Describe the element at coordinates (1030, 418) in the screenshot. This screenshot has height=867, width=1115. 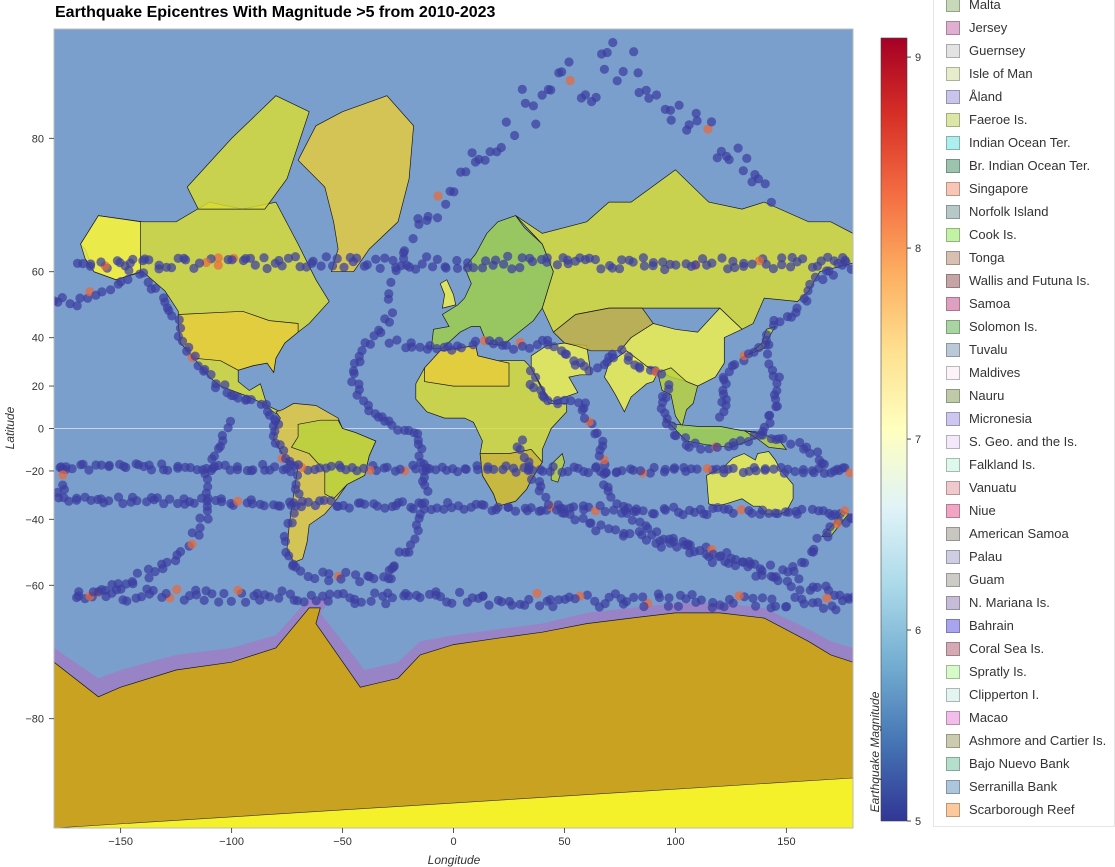
I see `legend-item: Micronesia` at that location.